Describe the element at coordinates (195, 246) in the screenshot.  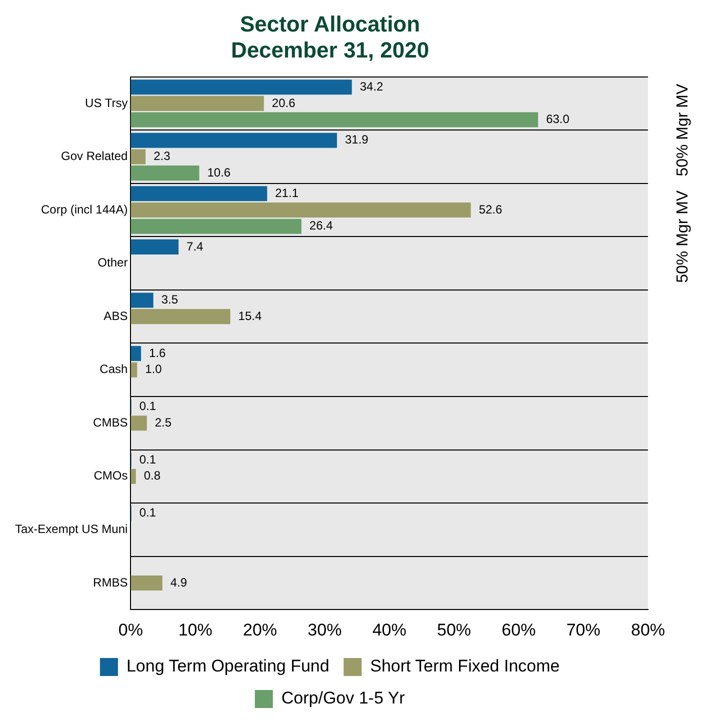
I see `data-label: 7.4` at that location.